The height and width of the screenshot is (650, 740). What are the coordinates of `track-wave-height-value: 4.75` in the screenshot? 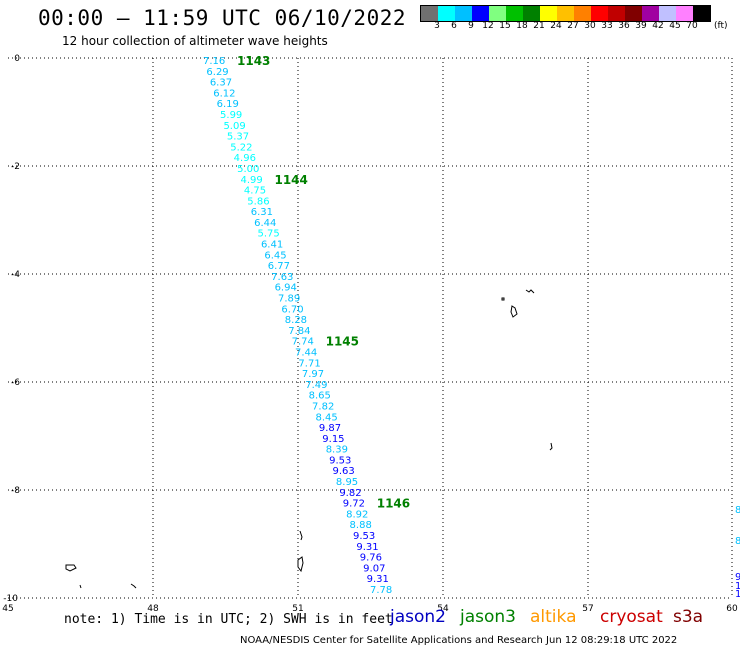 It's located at (255, 191).